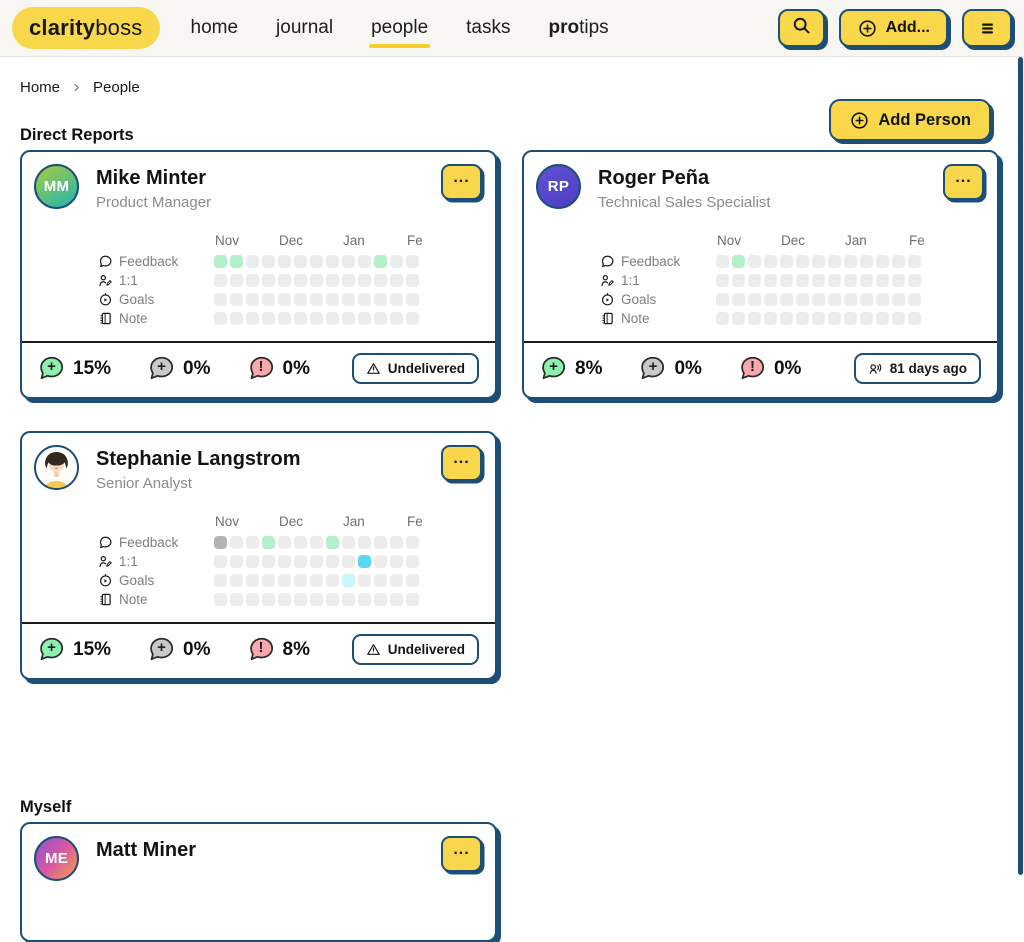  What do you see at coordinates (151, 178) in the screenshot?
I see `person-name: Mike Minter` at bounding box center [151, 178].